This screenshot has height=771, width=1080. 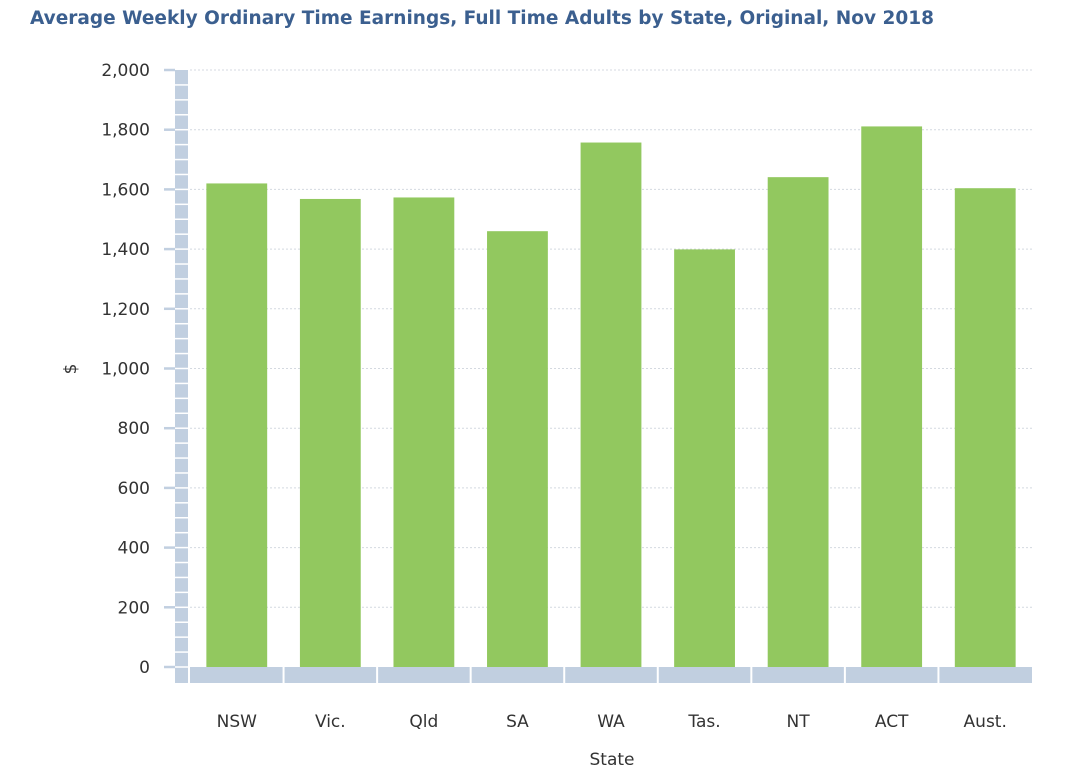 I want to click on y-tick-label: 800, so click(x=134, y=429).